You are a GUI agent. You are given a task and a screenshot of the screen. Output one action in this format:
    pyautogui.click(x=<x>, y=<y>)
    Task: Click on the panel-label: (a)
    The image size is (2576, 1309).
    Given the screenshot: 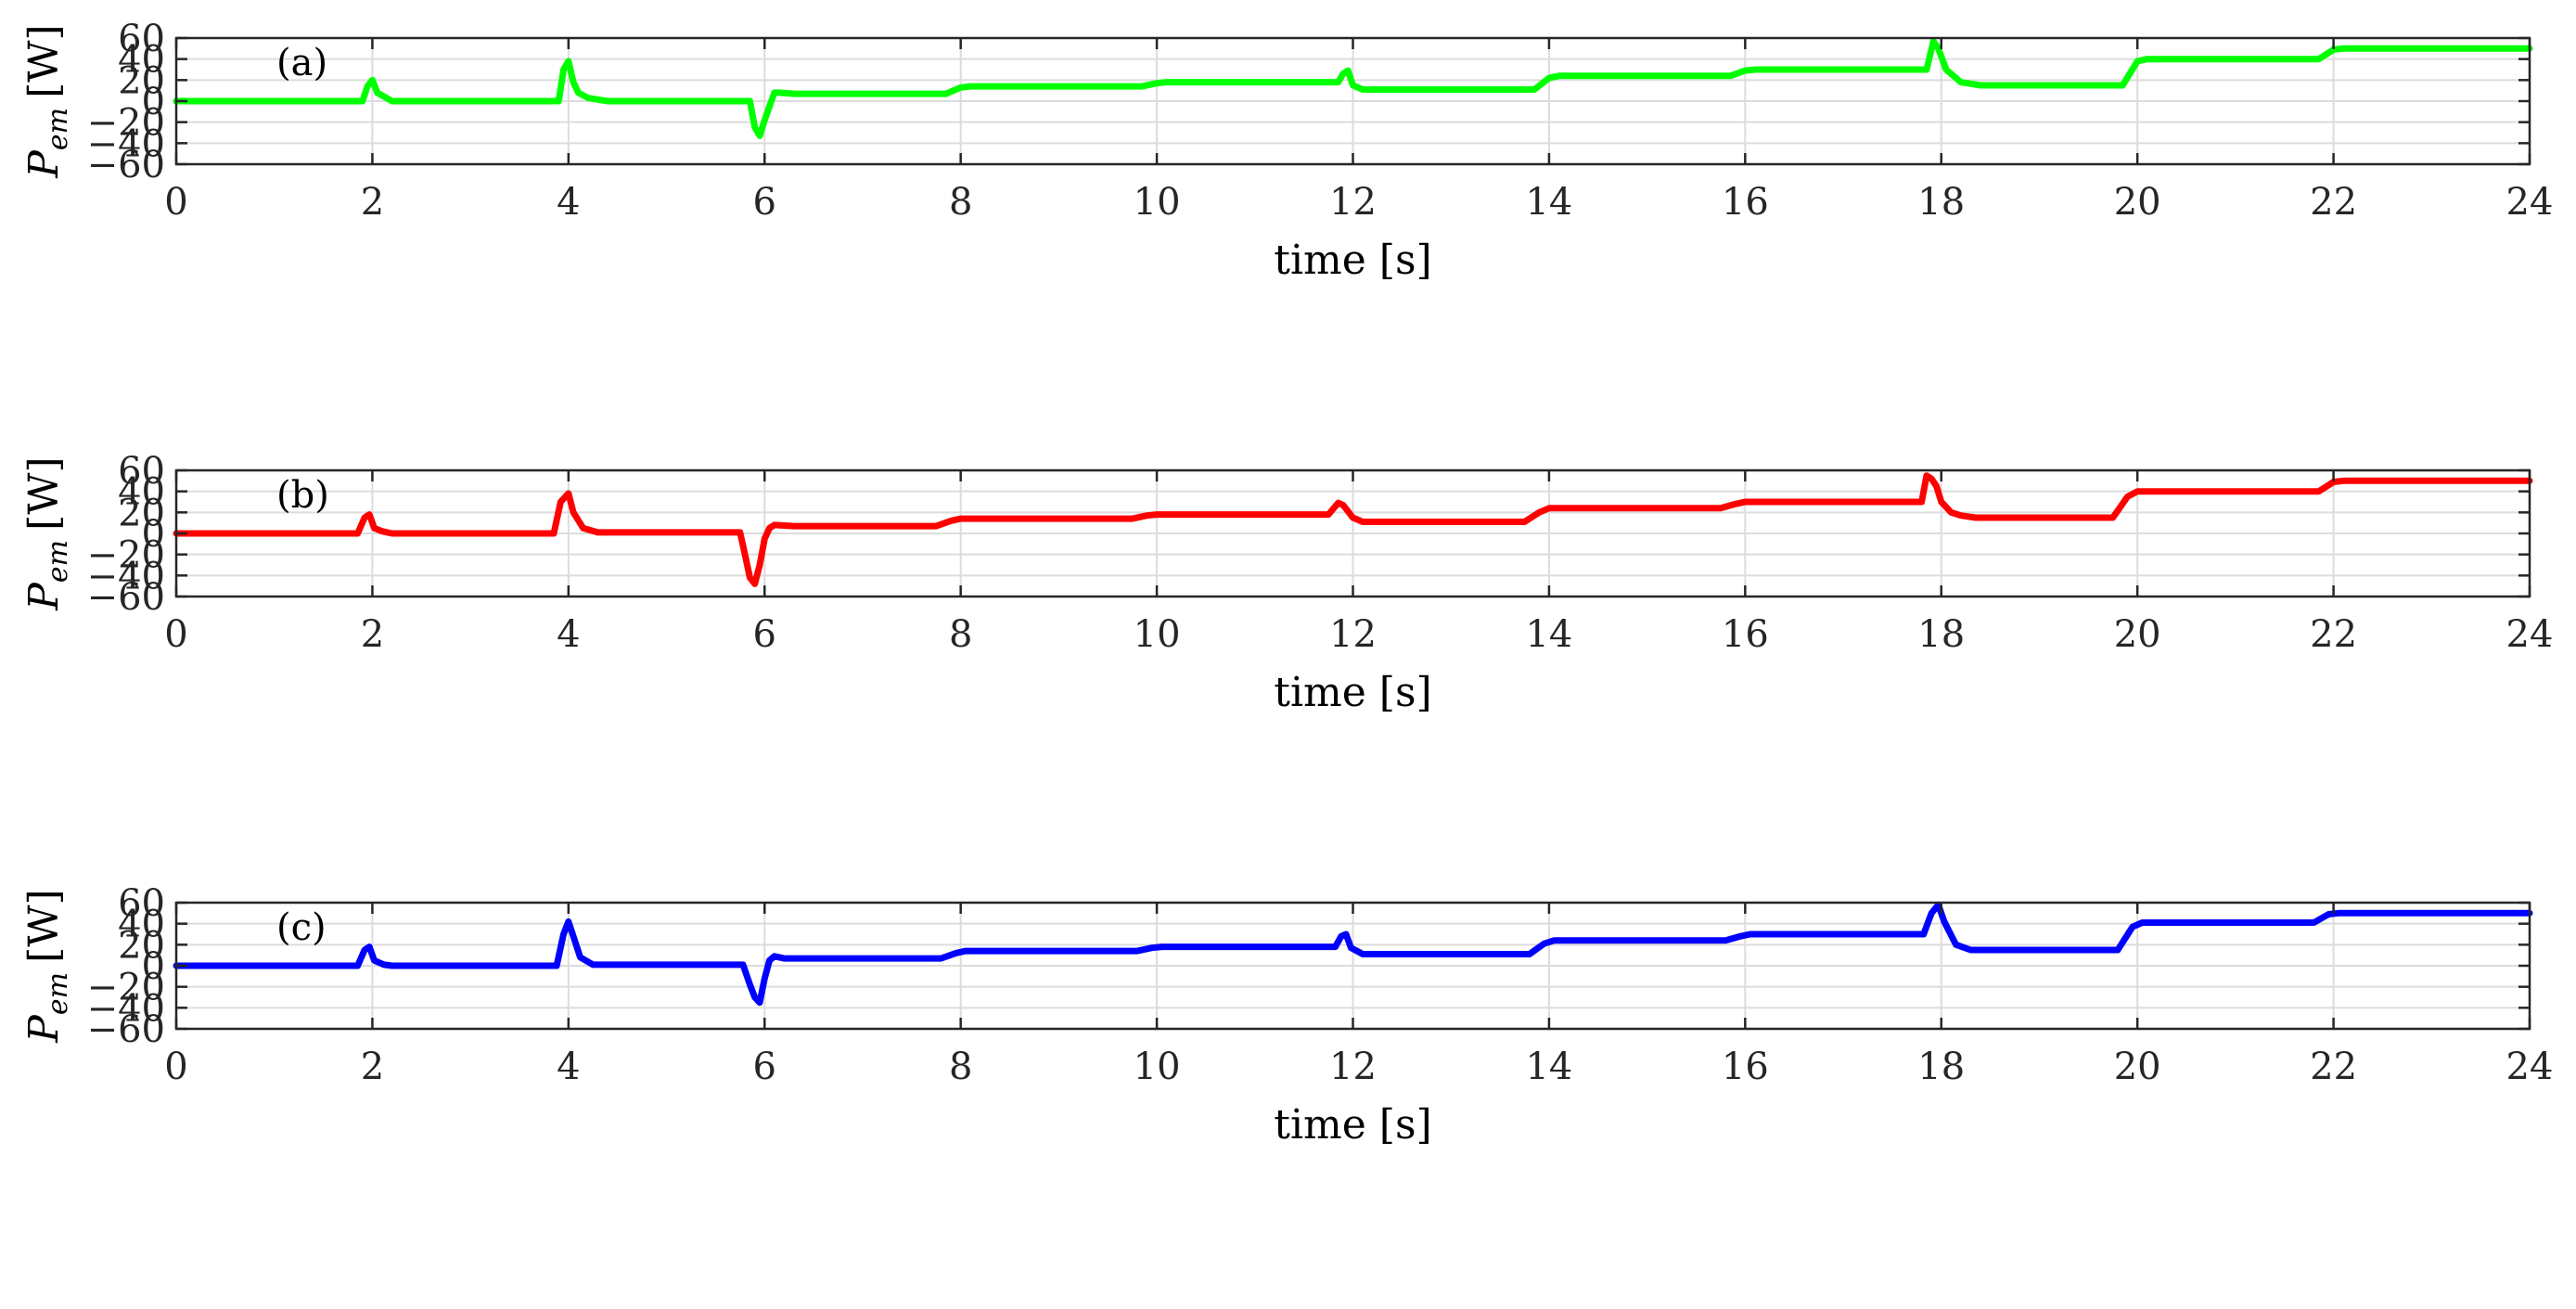 What is the action you would take?
    pyautogui.click(x=301, y=63)
    